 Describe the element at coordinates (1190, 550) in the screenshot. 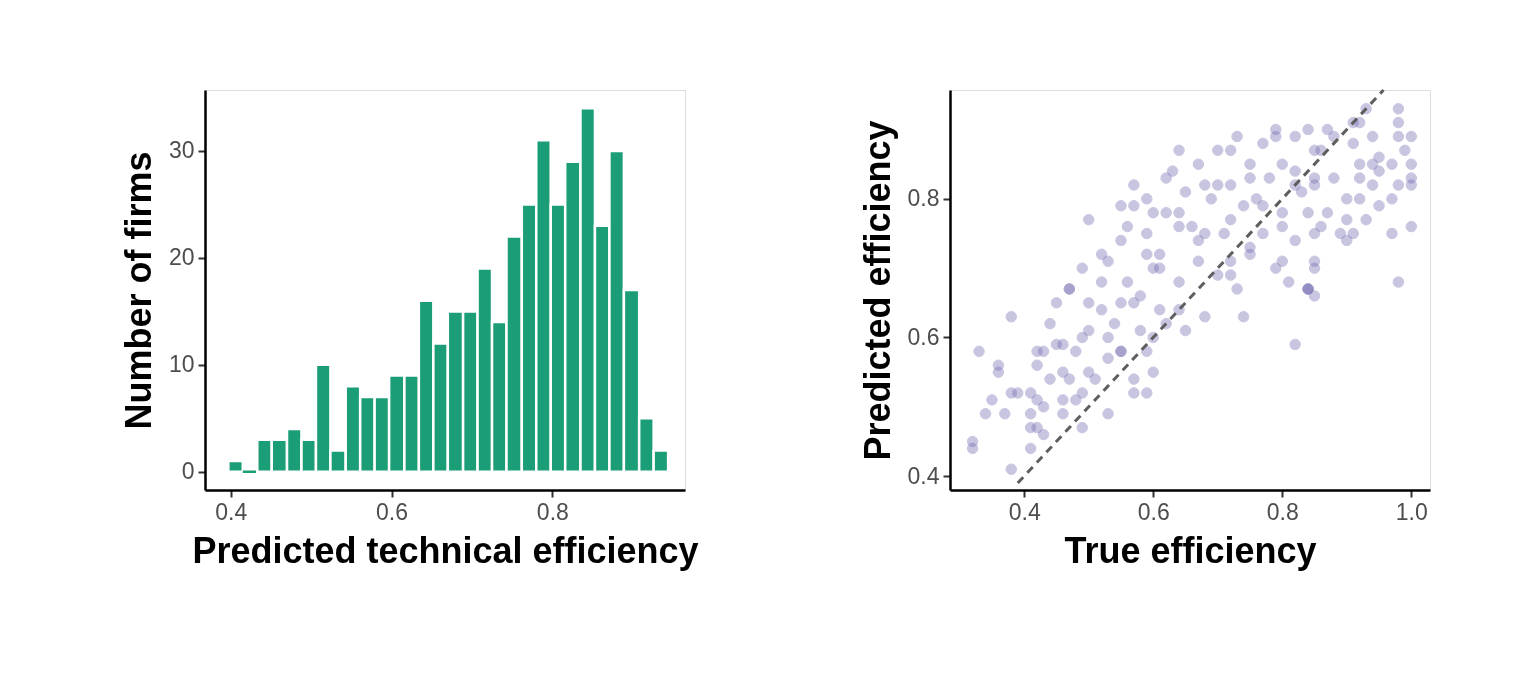

I see `x-axis-title: True efficiency` at that location.